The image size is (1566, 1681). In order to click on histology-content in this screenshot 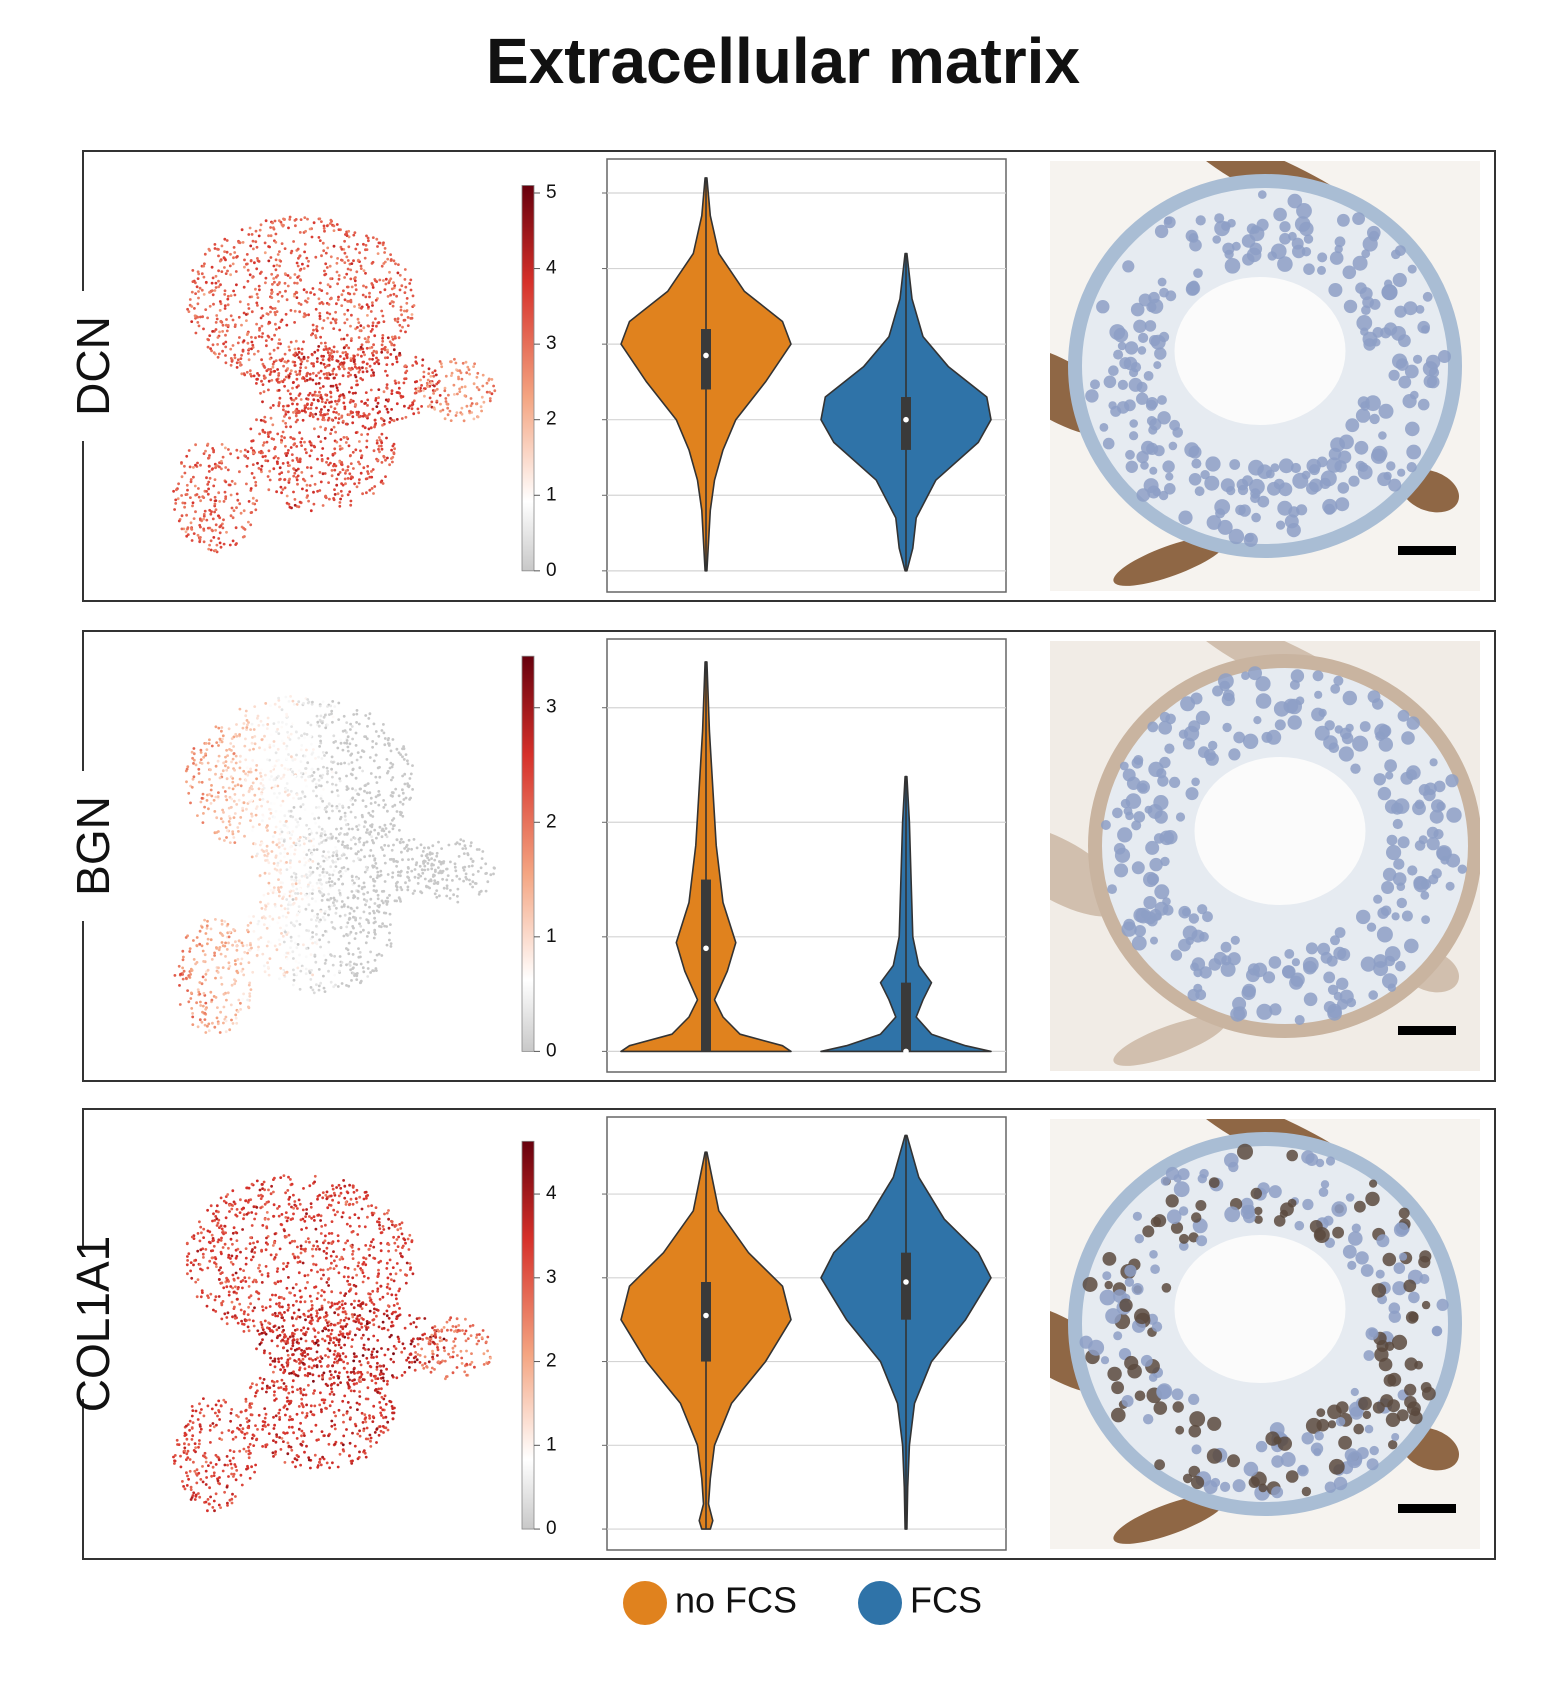, I will do `click(1265, 856)`.